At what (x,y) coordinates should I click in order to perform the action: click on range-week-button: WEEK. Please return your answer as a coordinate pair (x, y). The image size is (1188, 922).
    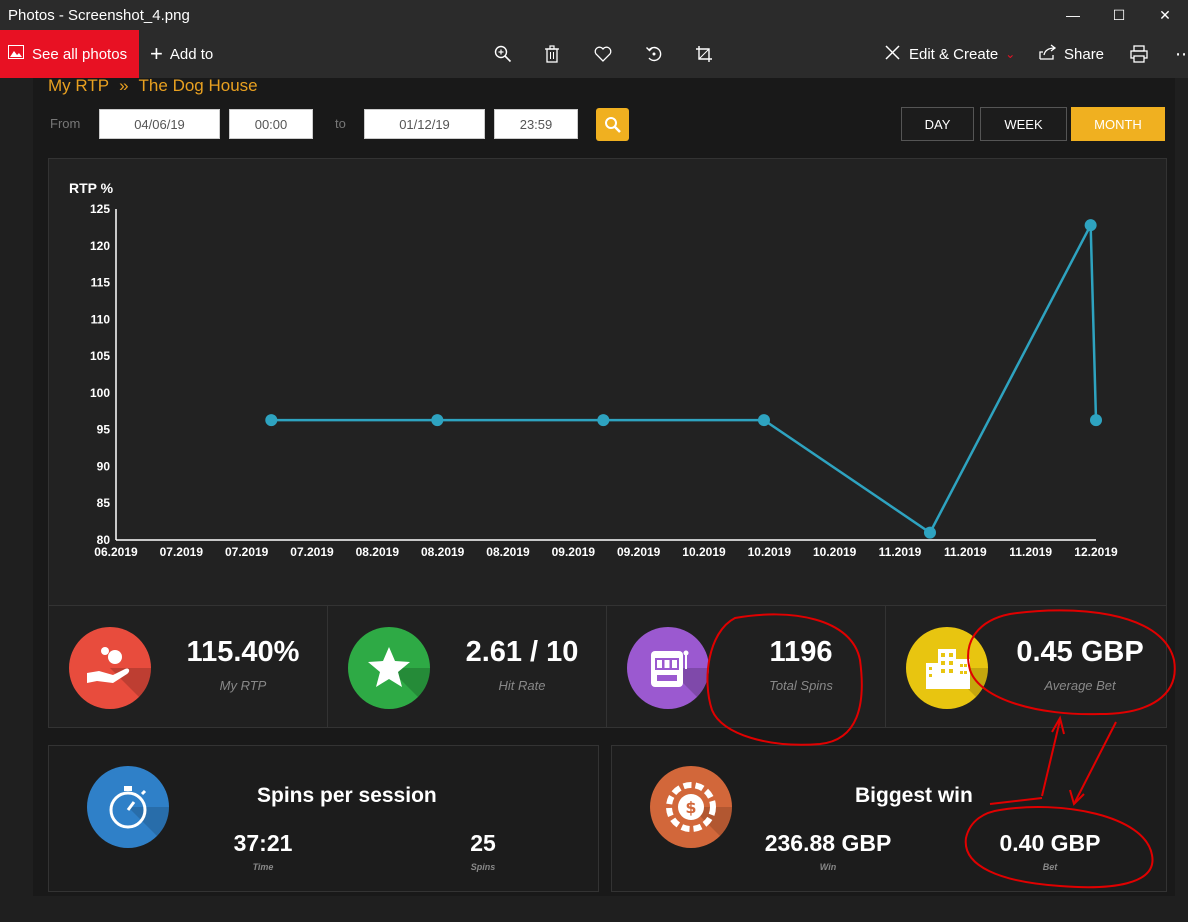
    Looking at the image, I should click on (1023, 124).